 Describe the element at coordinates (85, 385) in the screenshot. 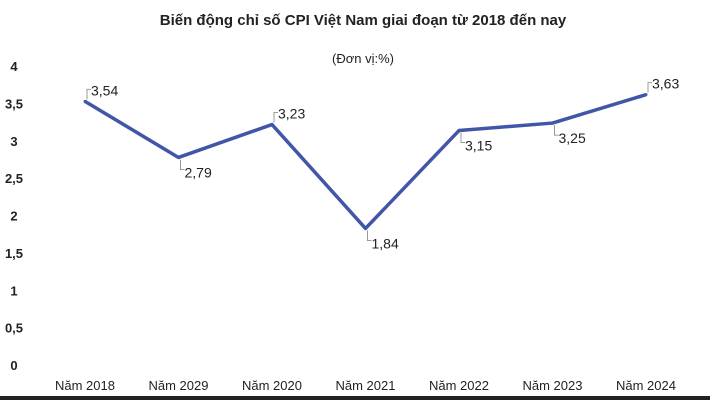

I see `x-tick-label: Năm 2018` at that location.